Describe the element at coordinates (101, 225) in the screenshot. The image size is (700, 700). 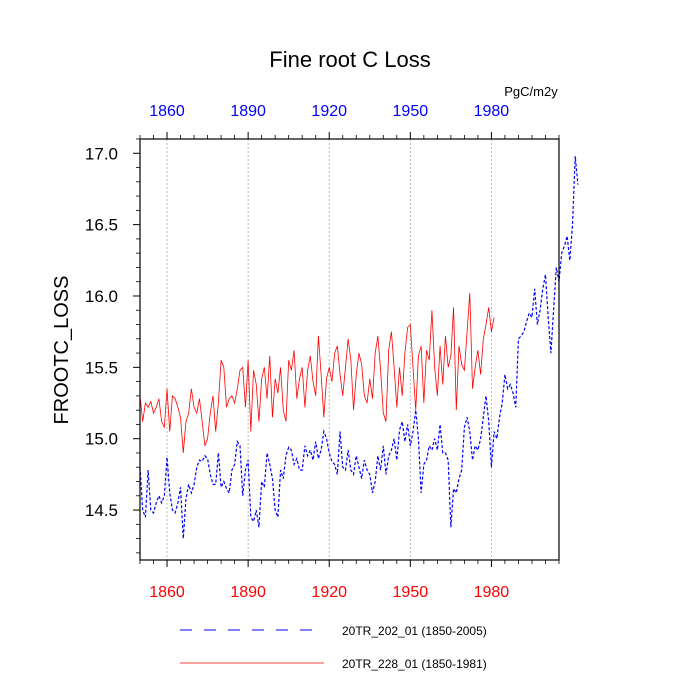
I see `y-tick-label-16.5: 16.5` at that location.